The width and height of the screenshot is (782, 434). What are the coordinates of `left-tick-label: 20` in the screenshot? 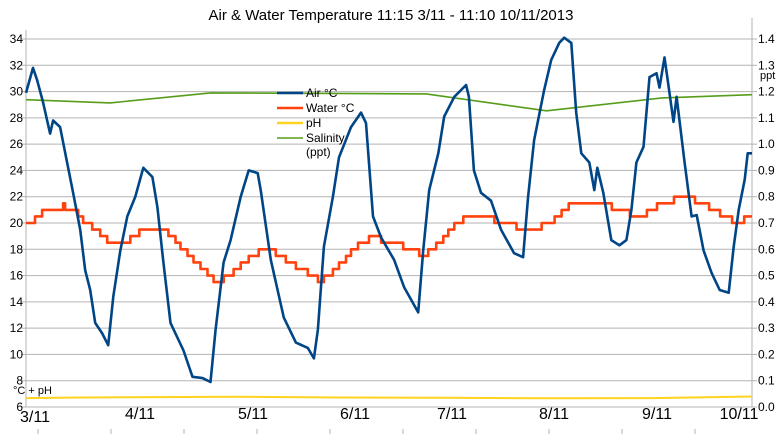 It's located at (17, 223).